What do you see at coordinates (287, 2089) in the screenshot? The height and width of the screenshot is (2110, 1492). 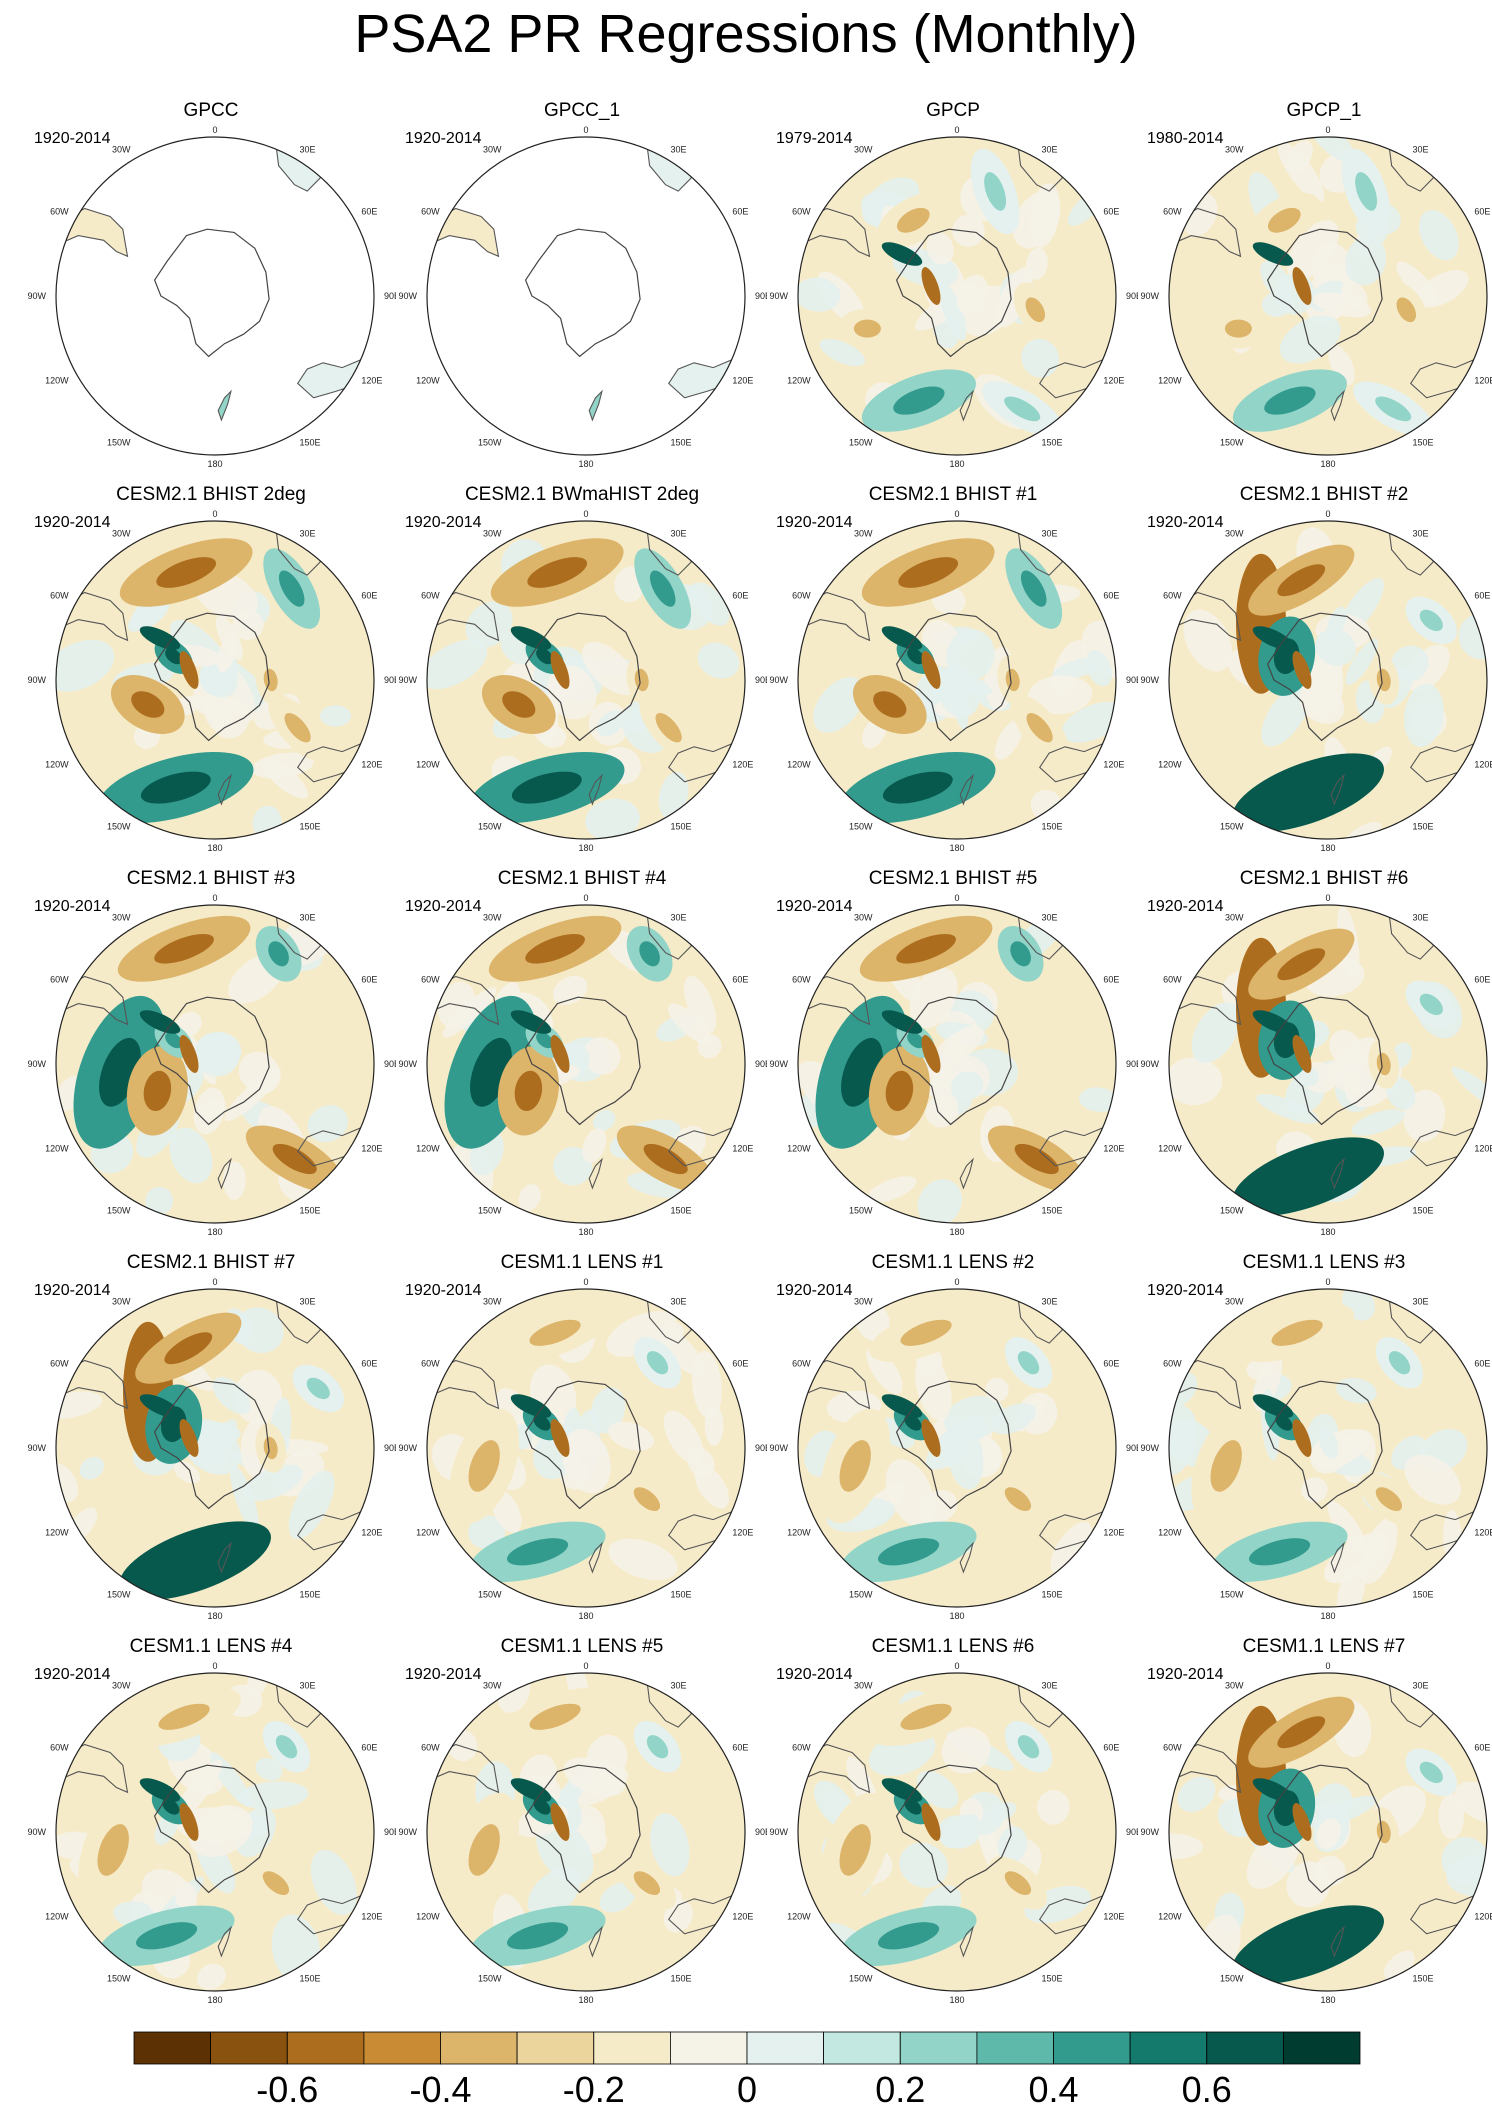 I see `colorbar-tick-label: -0.6` at bounding box center [287, 2089].